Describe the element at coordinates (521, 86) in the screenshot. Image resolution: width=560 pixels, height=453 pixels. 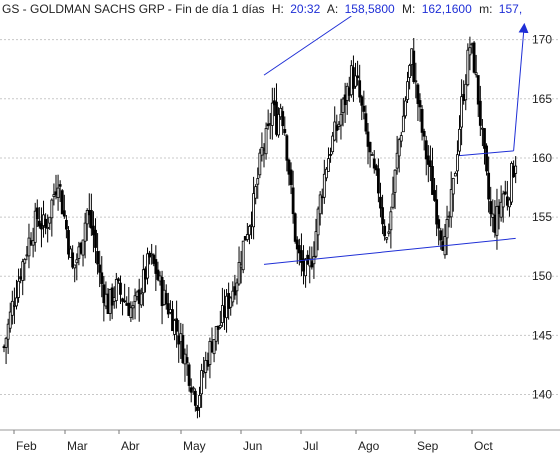
I see `target-arrow` at that location.